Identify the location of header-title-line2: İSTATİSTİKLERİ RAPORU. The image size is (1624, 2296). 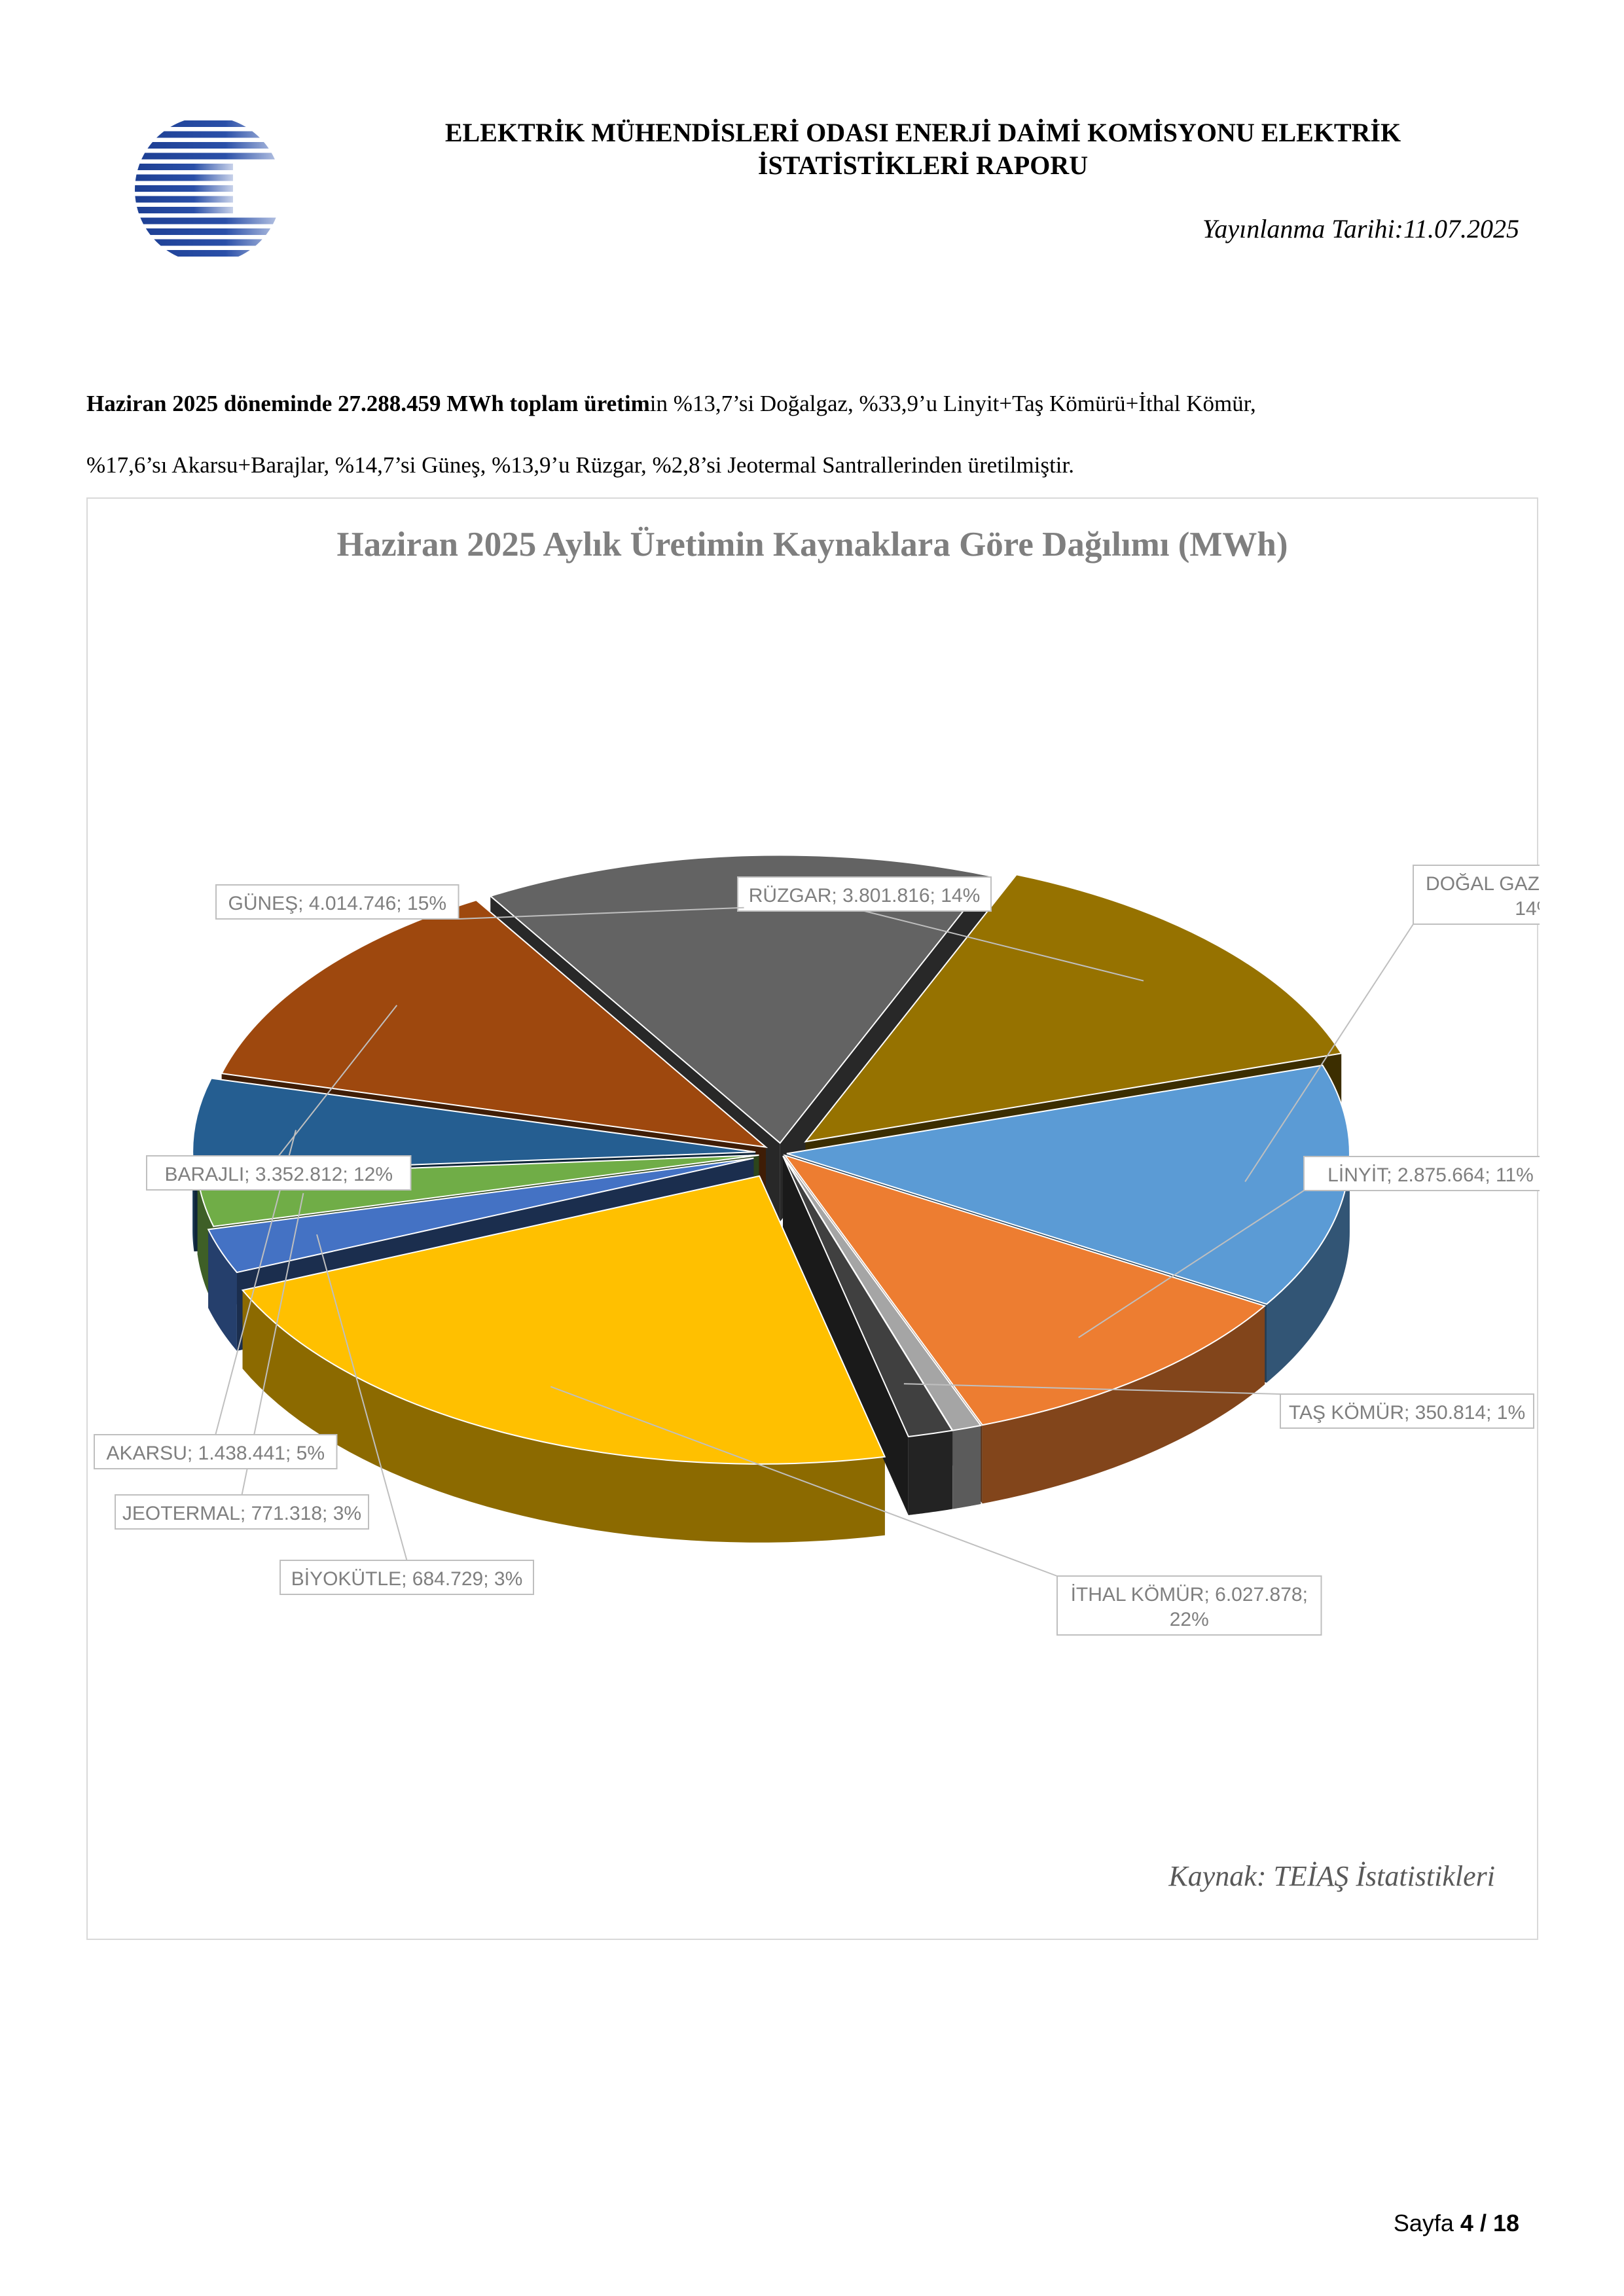
(923, 165).